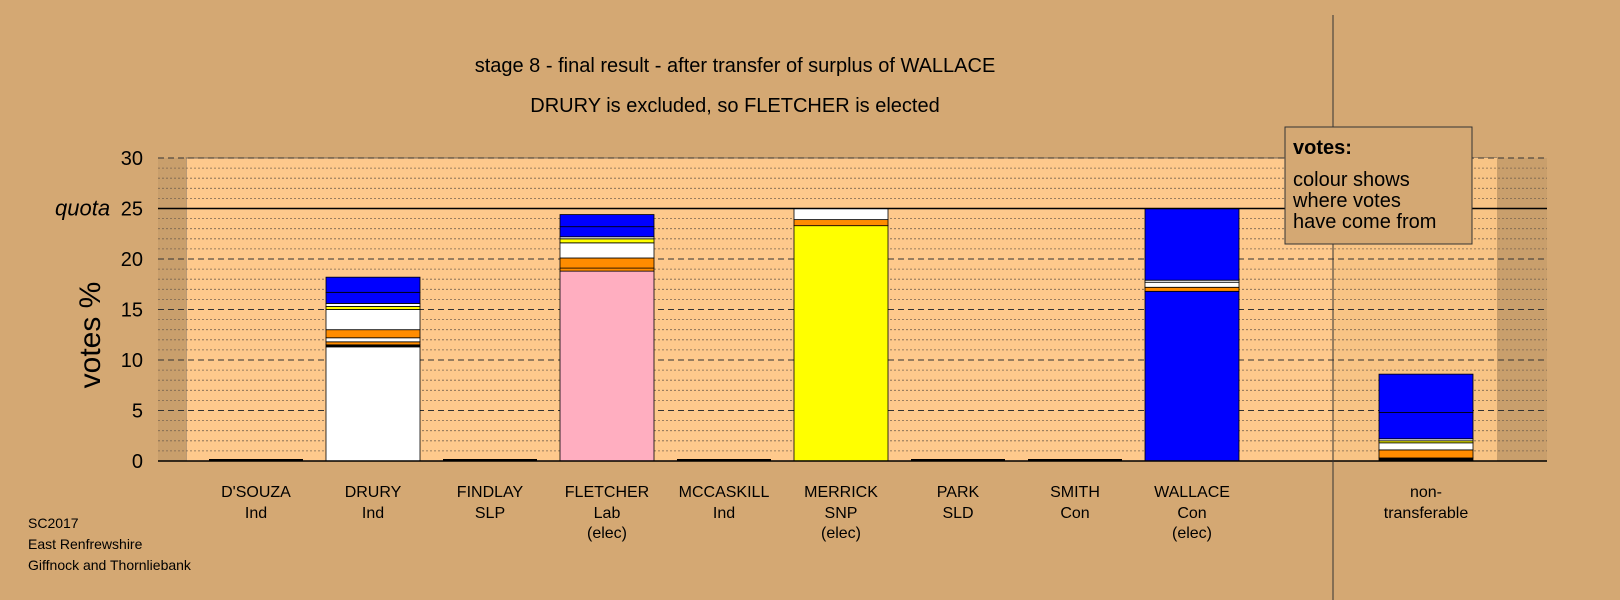  I want to click on candidate-name-label: FINDLAY, so click(490, 492).